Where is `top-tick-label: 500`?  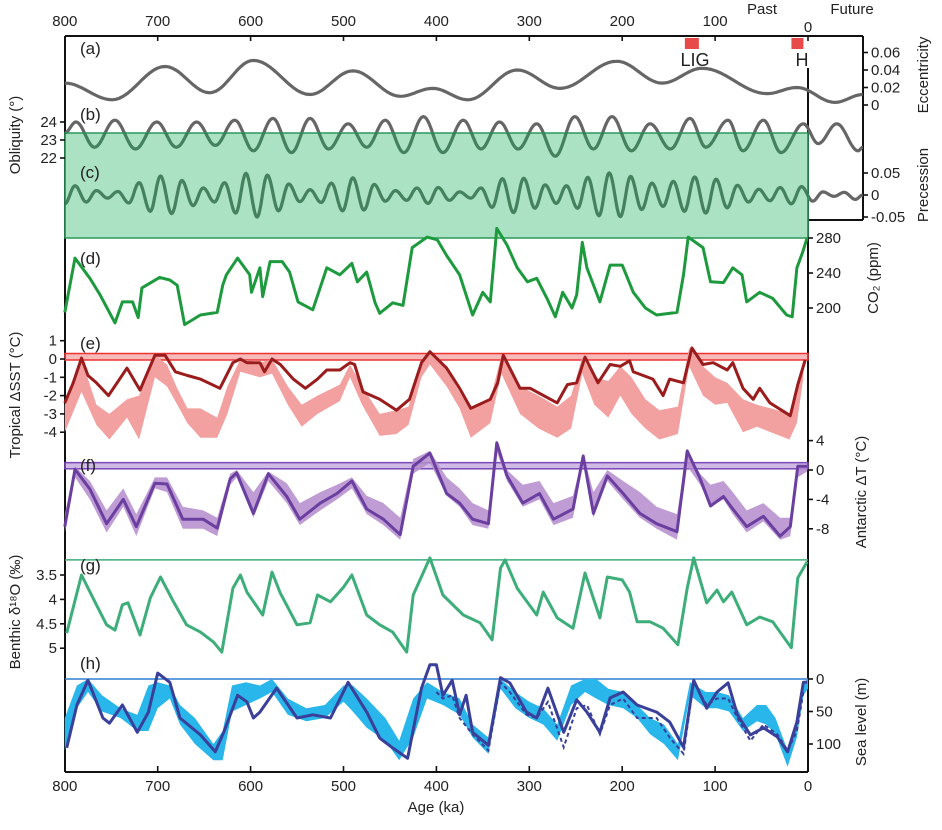 top-tick-label: 500 is located at coordinates (343, 21).